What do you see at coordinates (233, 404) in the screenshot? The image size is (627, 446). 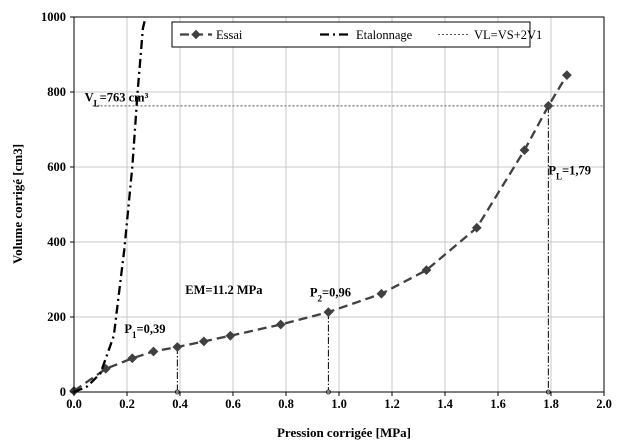 I see `x-tick-label: 0.6` at bounding box center [233, 404].